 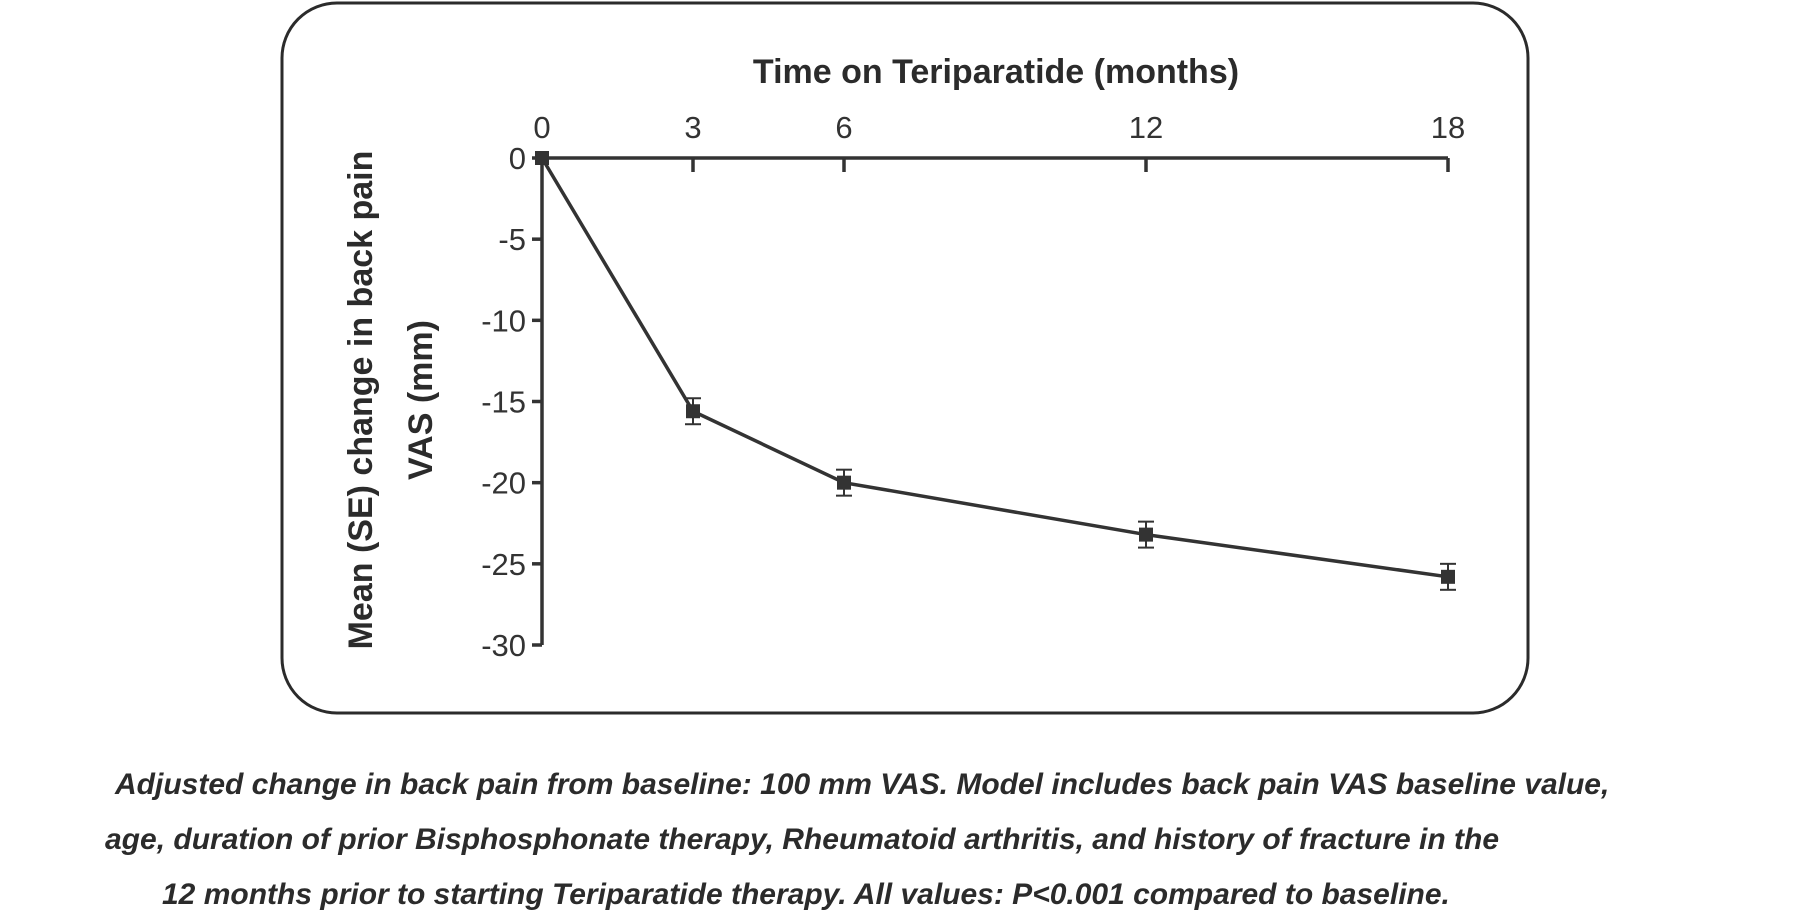 I want to click on x-axis-title: Time on Teriparatide (months), so click(x=996, y=72).